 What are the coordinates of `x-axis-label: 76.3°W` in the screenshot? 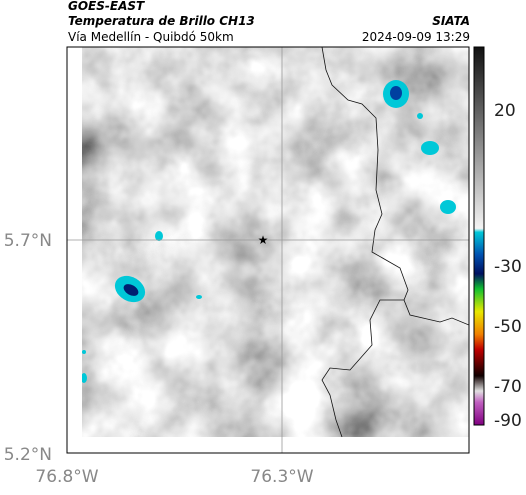 It's located at (281, 477).